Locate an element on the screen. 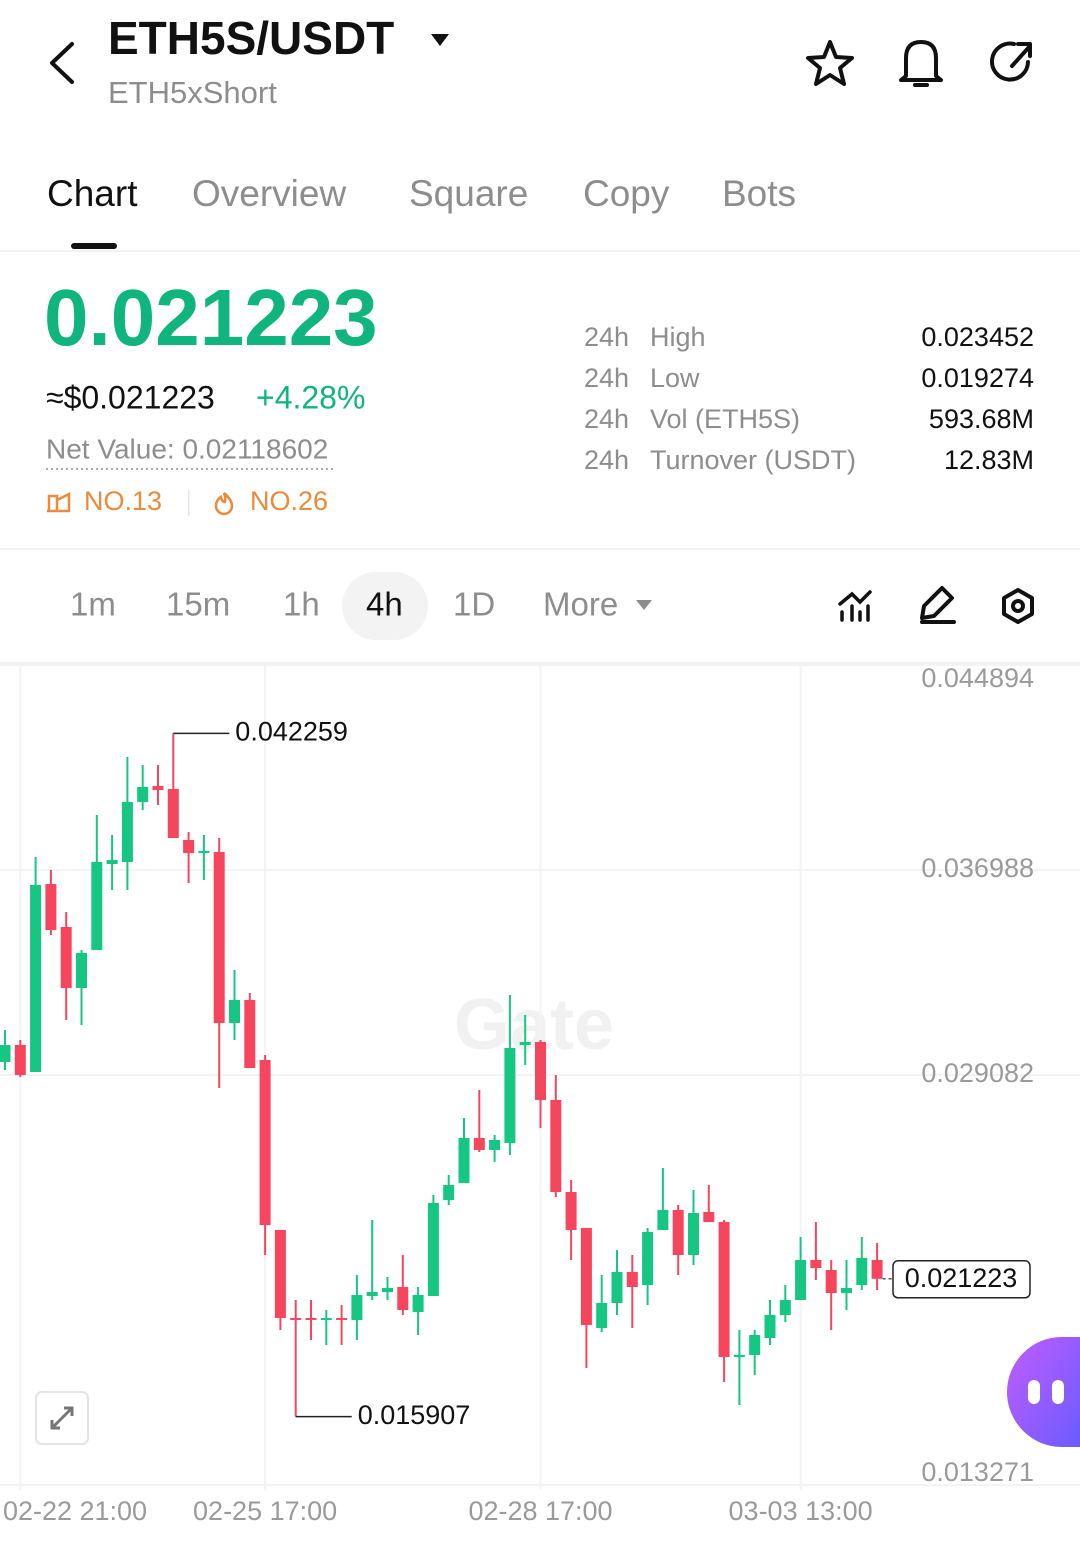 This screenshot has width=1080, height=1553. pair-dropdown is located at coordinates (440, 40).